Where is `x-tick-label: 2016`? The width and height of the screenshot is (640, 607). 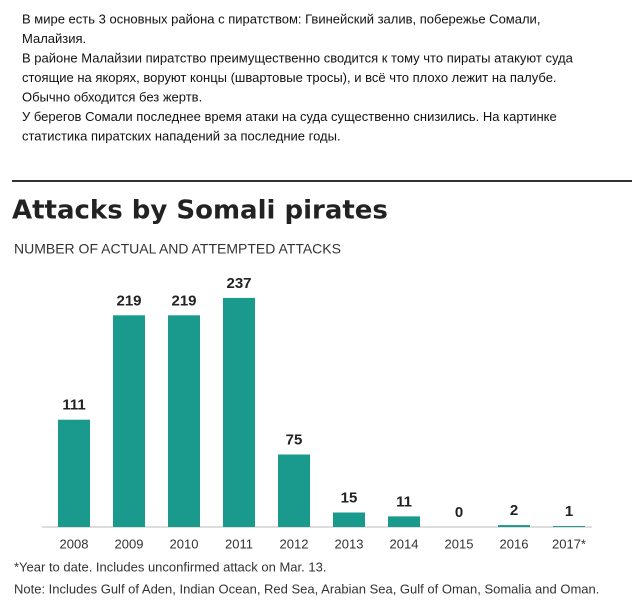
x-tick-label: 2016 is located at coordinates (514, 543).